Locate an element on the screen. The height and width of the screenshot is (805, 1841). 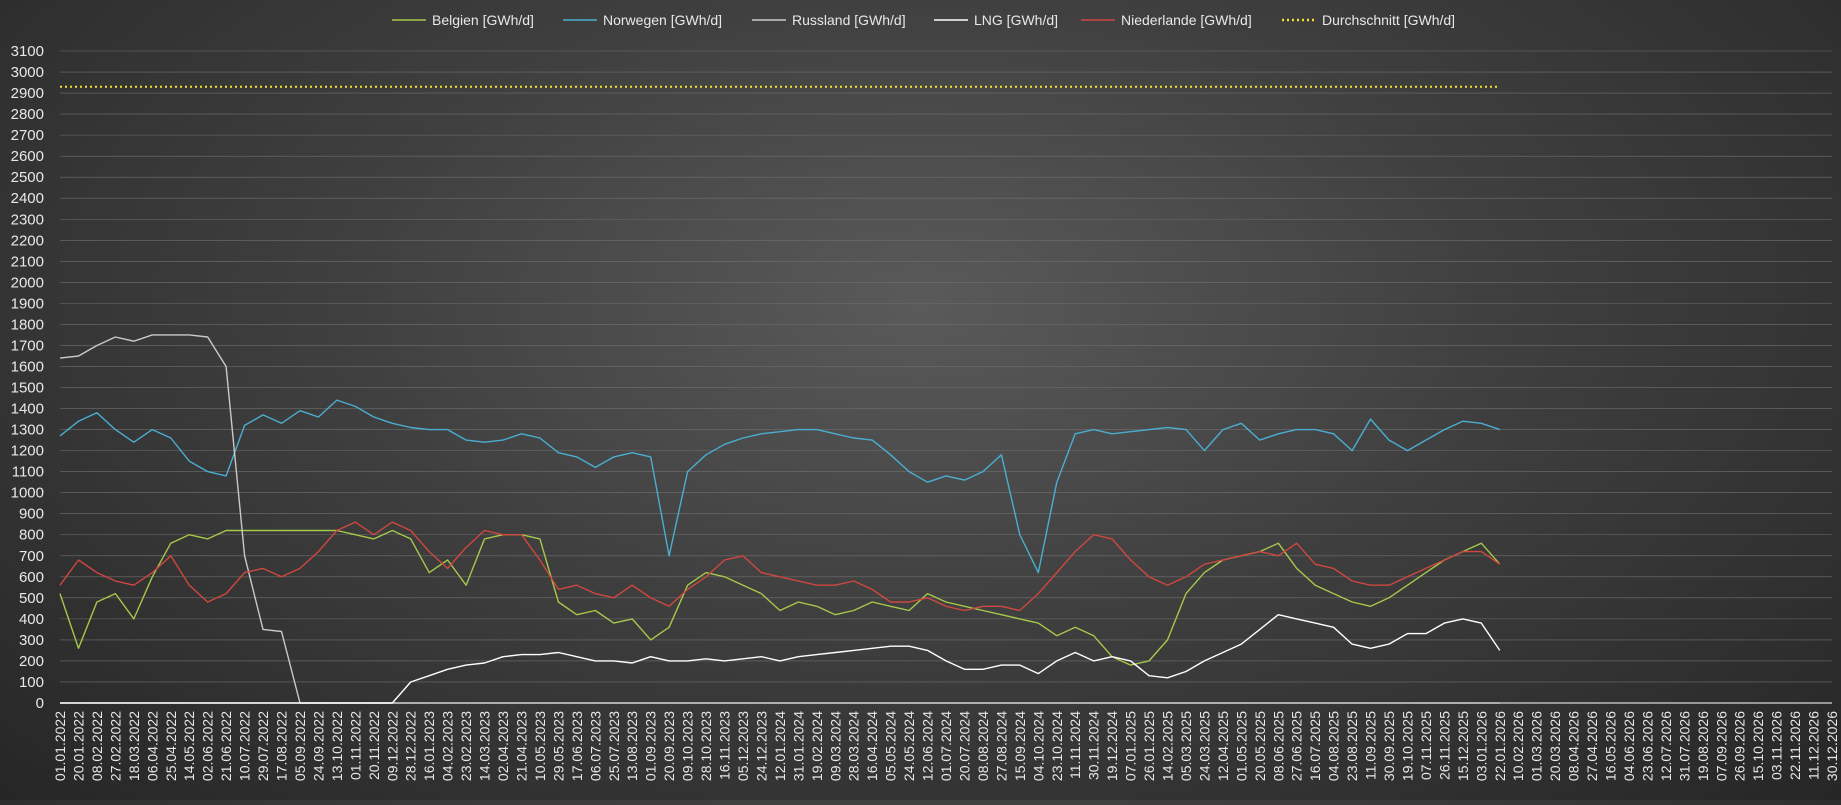
x-tick-label: 16.05.2026 is located at coordinates (1611, 746).